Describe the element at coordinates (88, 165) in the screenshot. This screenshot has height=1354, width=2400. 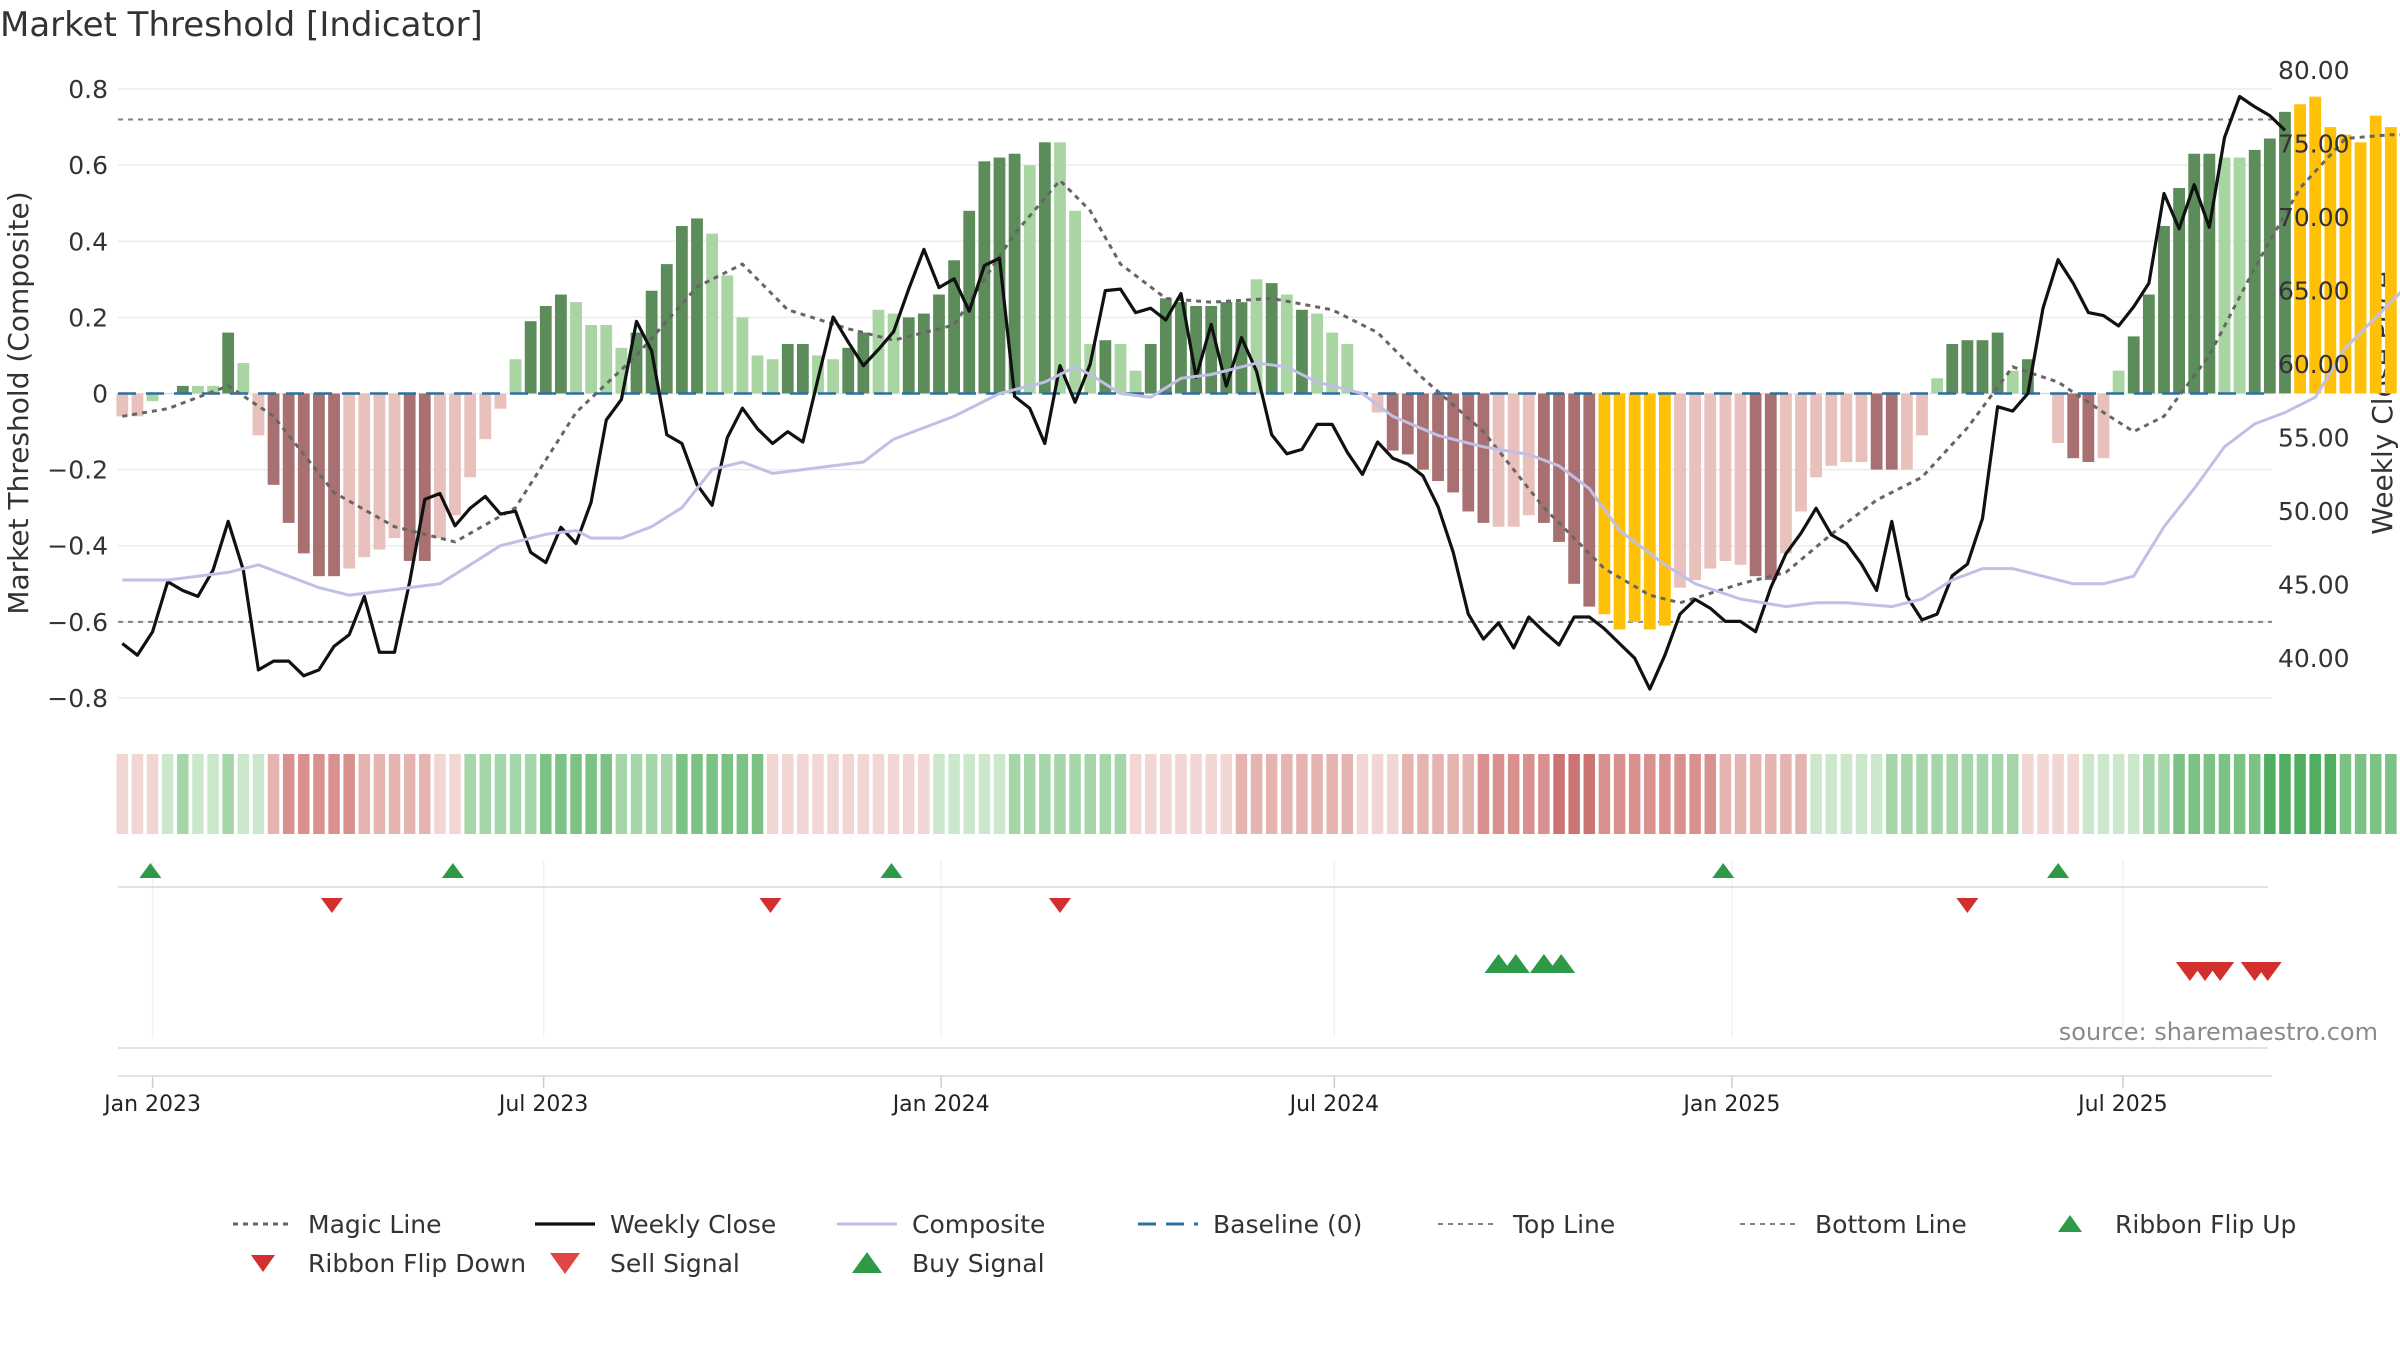
I see `y-tick-label: 0.6` at that location.